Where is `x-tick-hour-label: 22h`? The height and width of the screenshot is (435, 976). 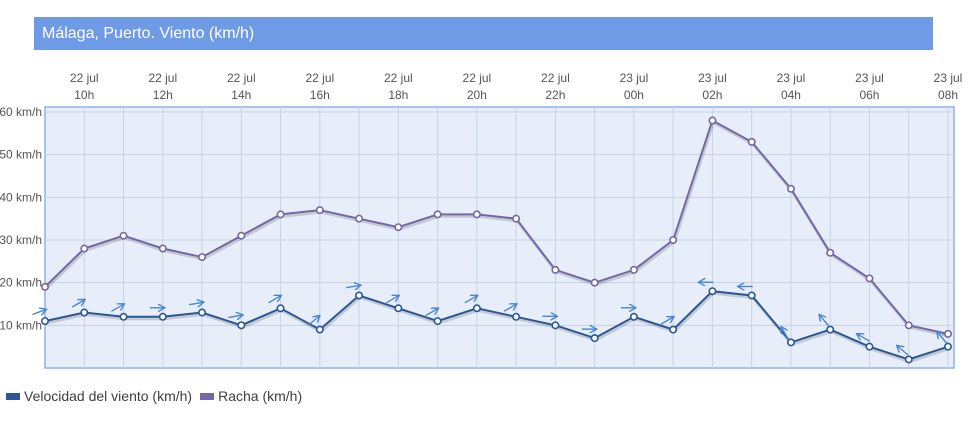
x-tick-hour-label: 22h is located at coordinates (555, 95).